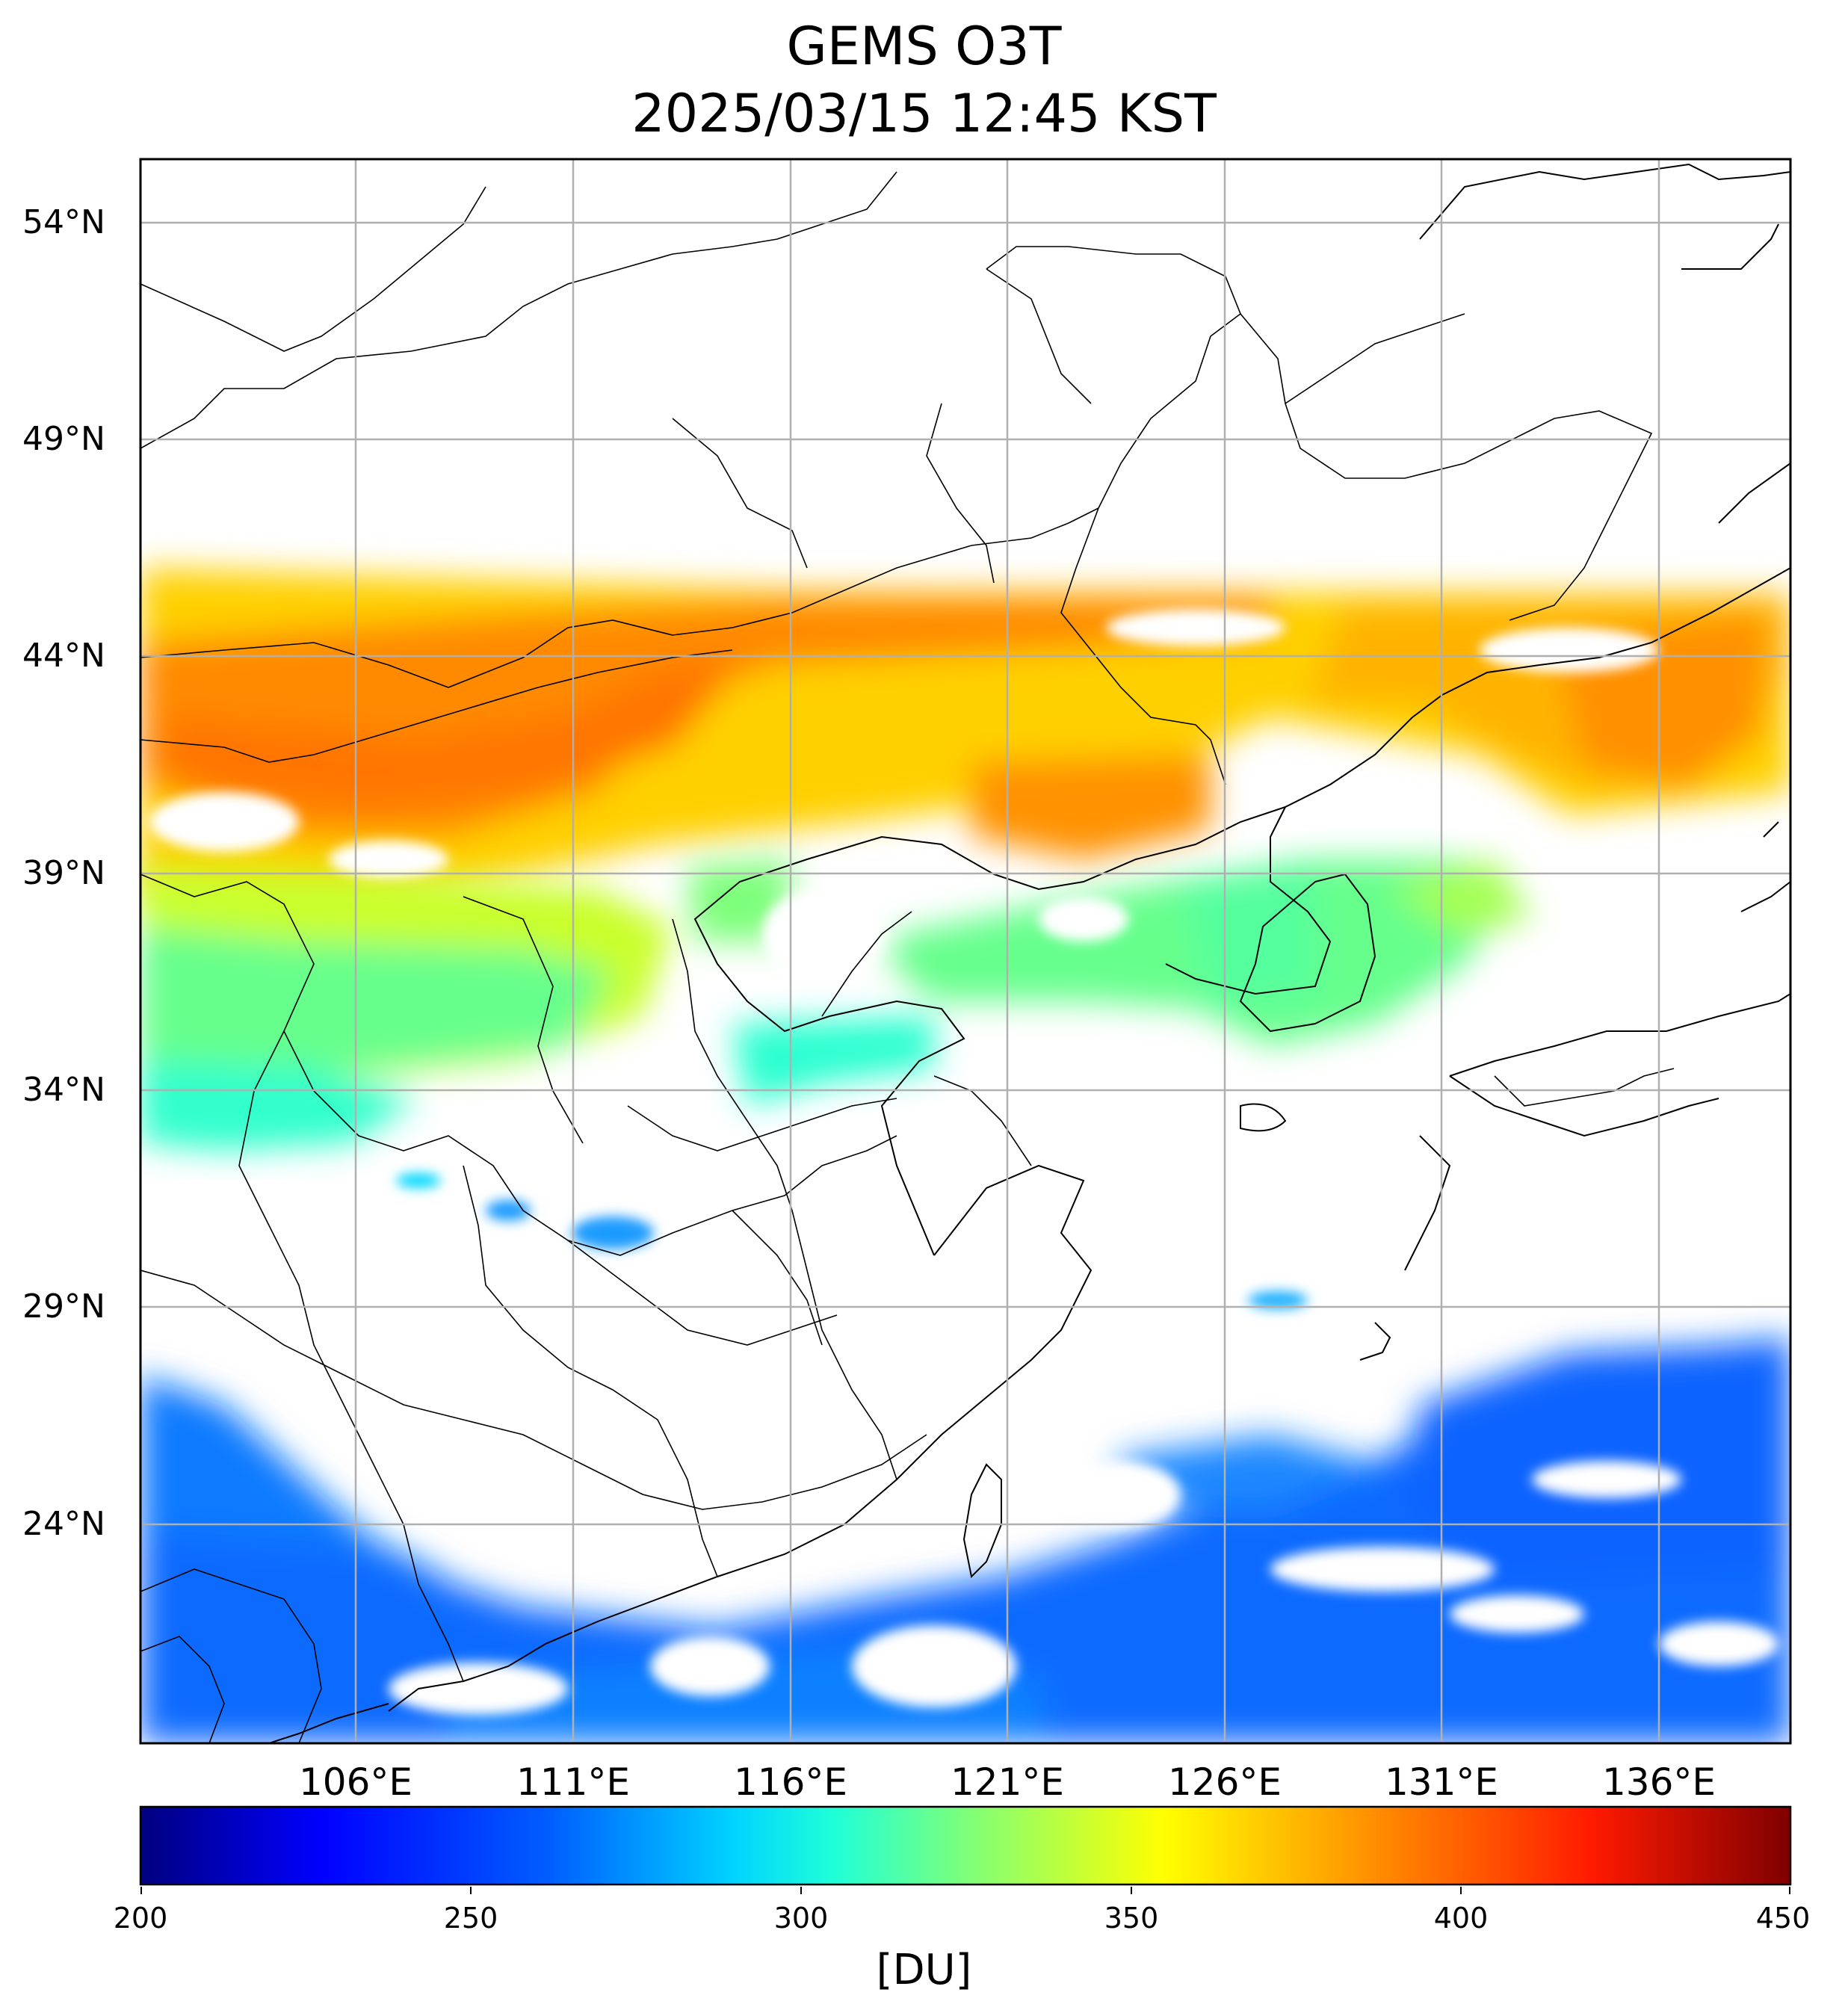  I want to click on colorbar-gradient, so click(965, 1845).